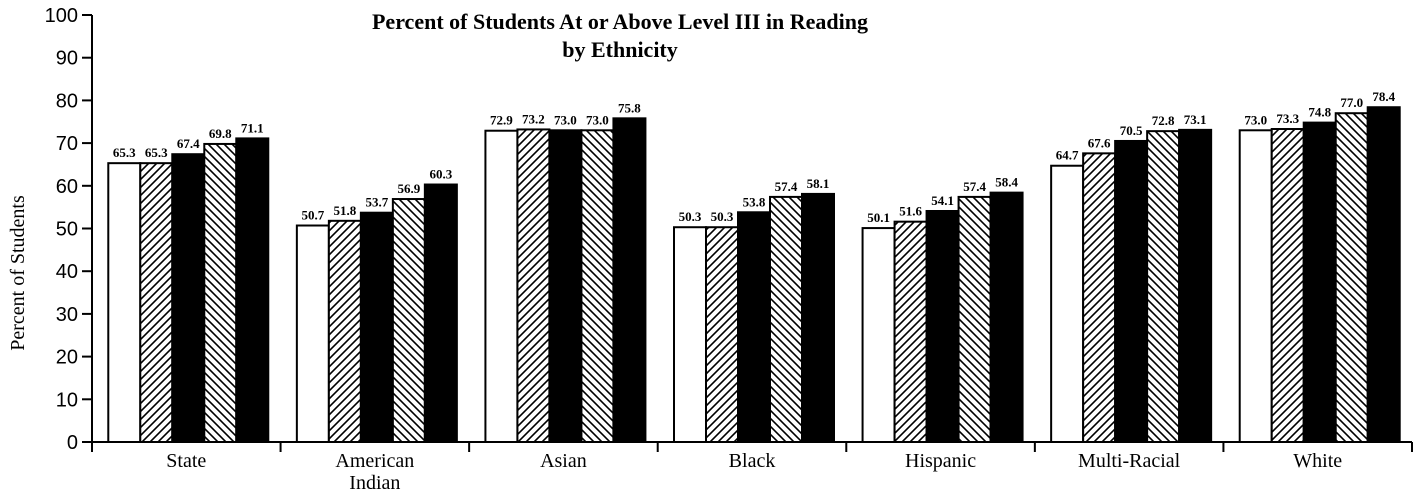  Describe the element at coordinates (629, 107) in the screenshot. I see `bar-value-label: 75.8` at that location.